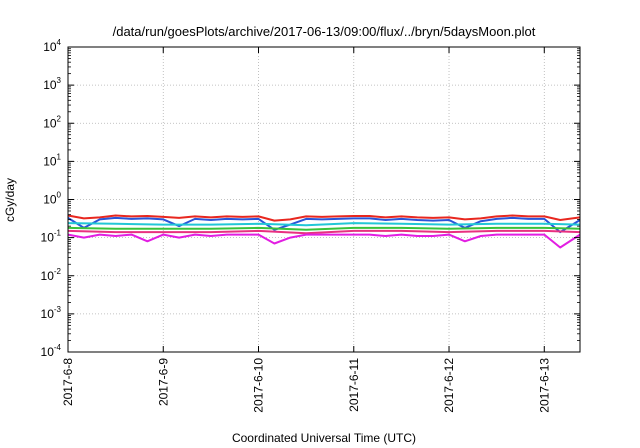 The width and height of the screenshot is (640, 448). What do you see at coordinates (449, 385) in the screenshot?
I see `x-tick-label: 2017-6-12` at bounding box center [449, 385].